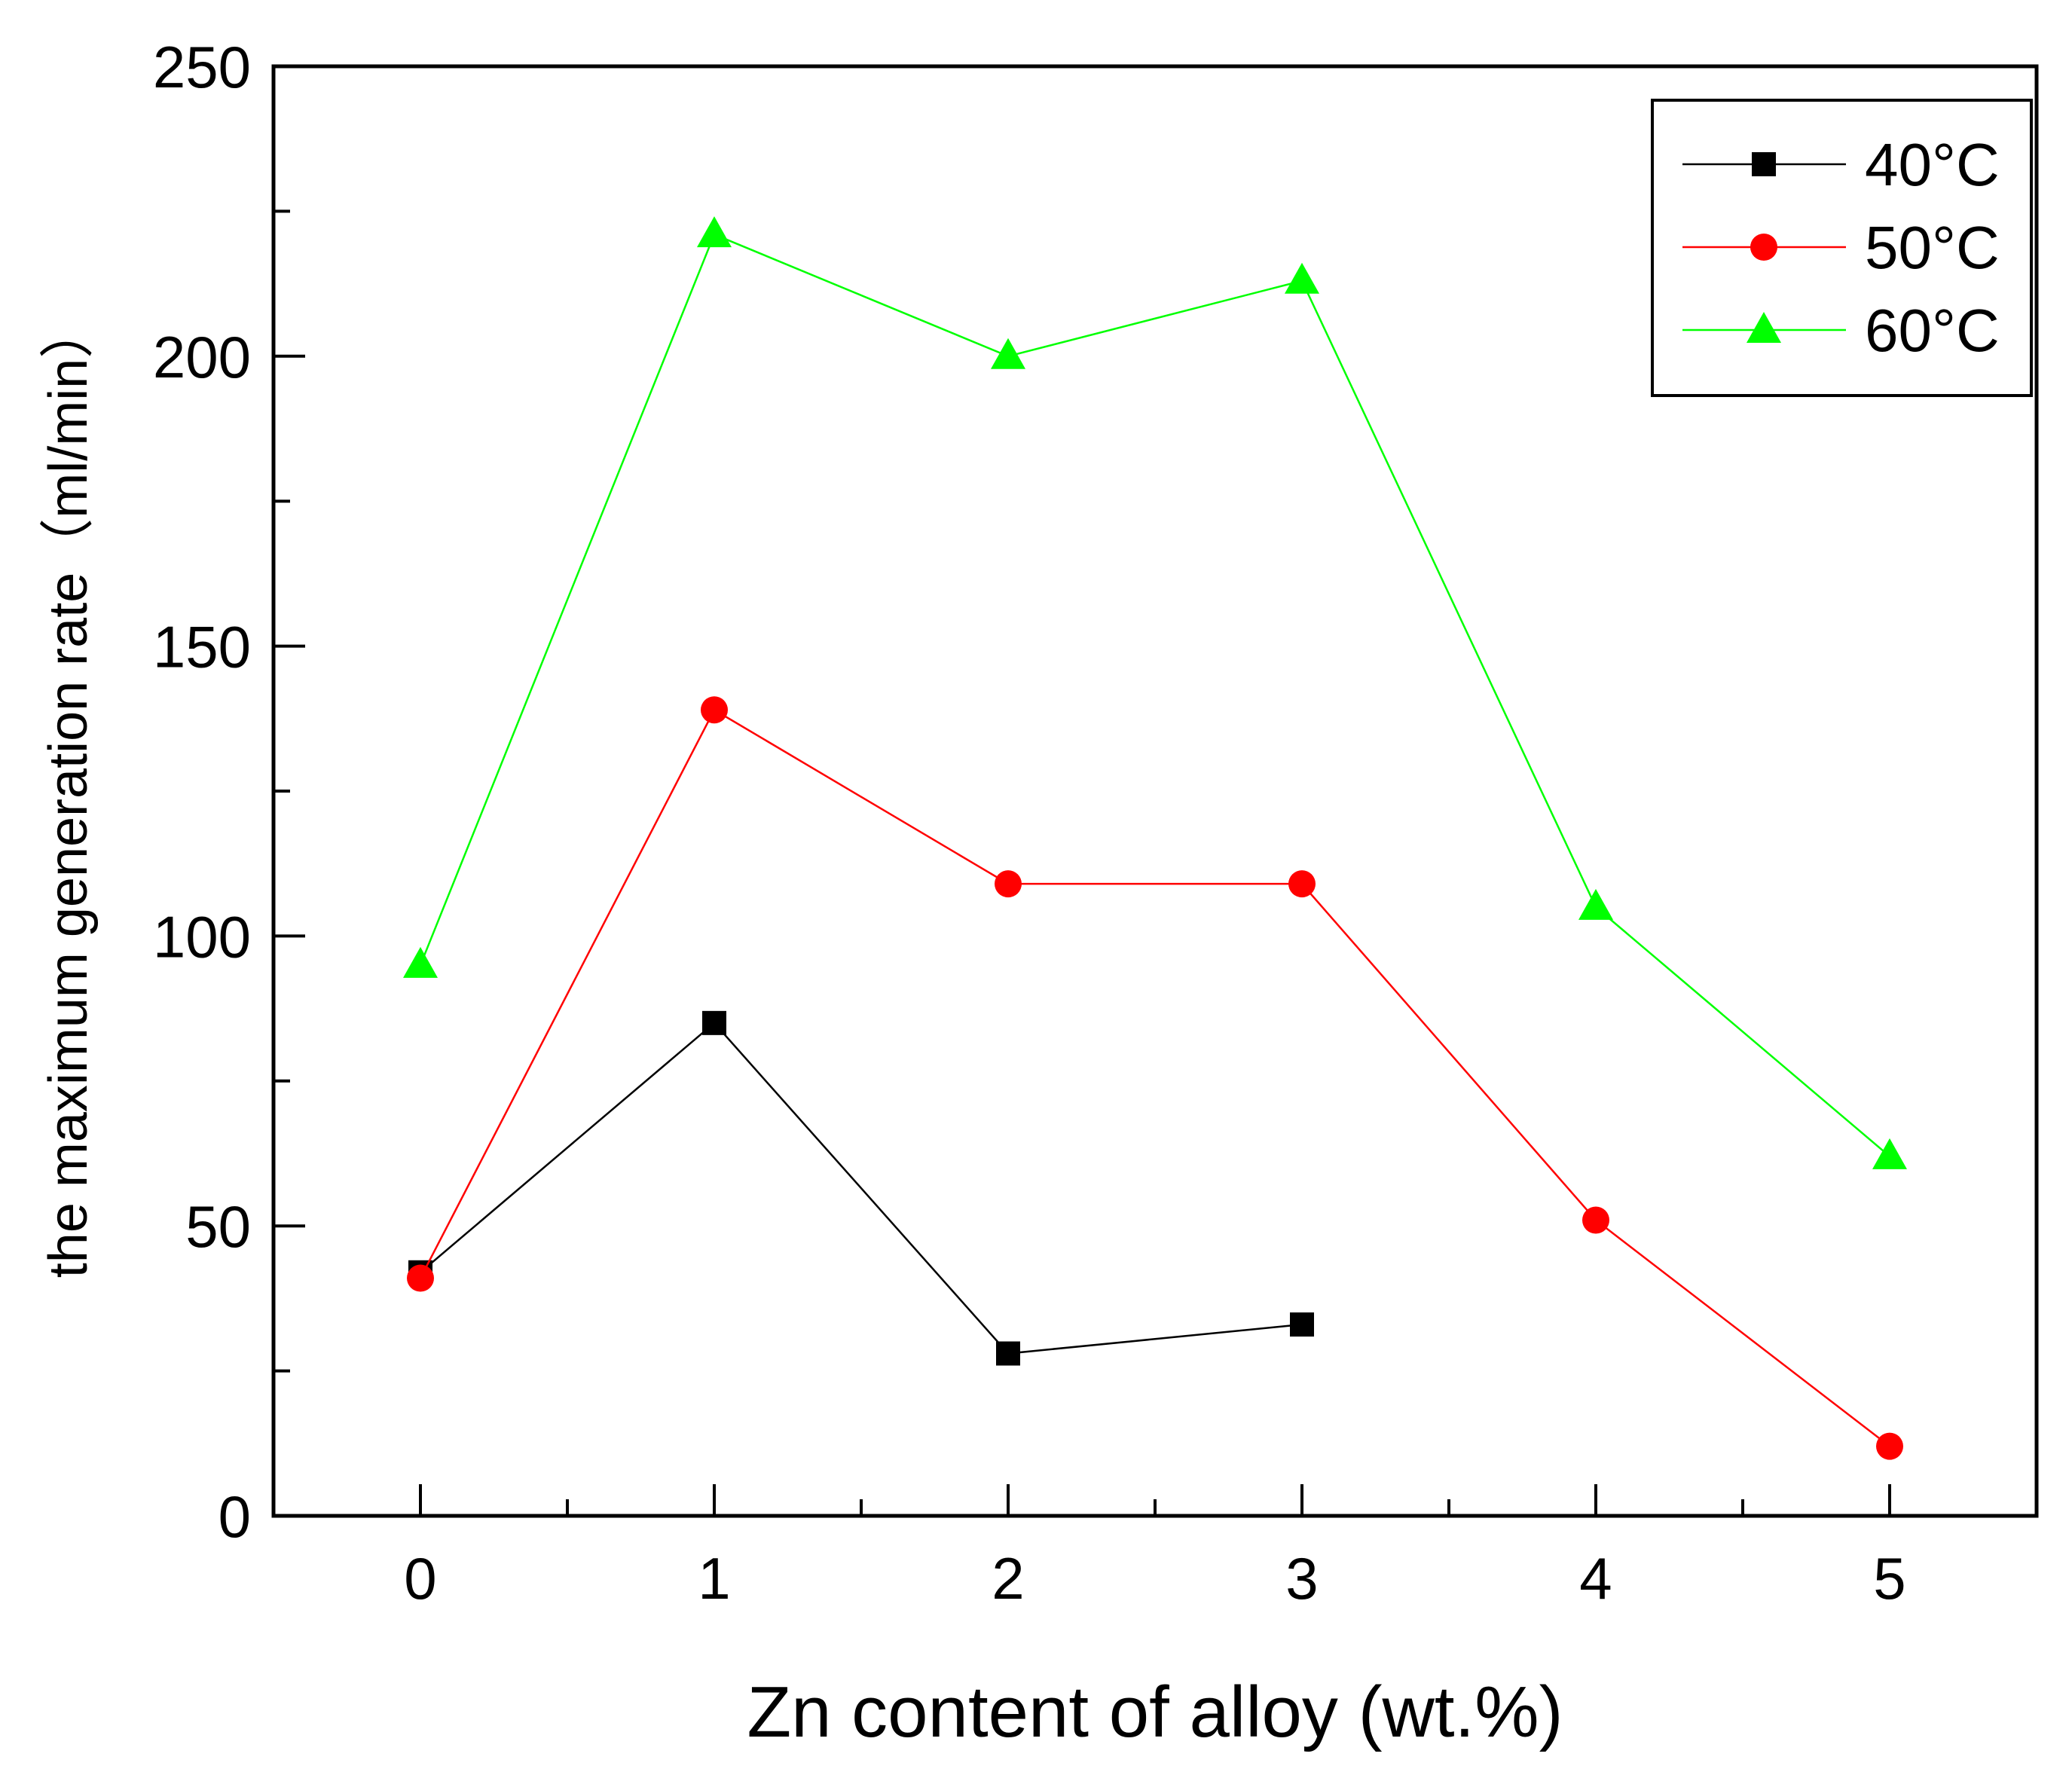 The width and height of the screenshot is (2072, 1772). Describe the element at coordinates (202, 67) in the screenshot. I see `y-tick-label: 250` at that location.